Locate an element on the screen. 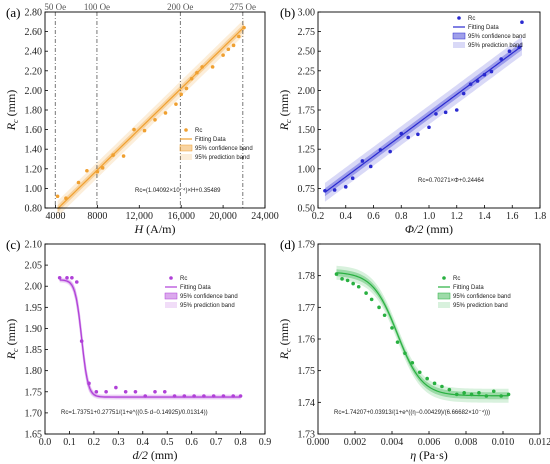 The height and width of the screenshot is (464, 550). panel-label: (a) is located at coordinates (13, 12).